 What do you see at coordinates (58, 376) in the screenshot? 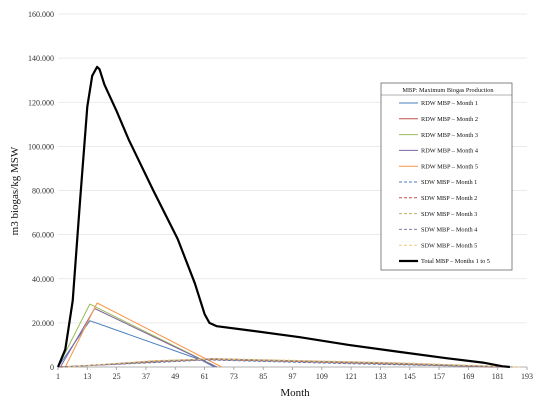
I see `x-tick-label: 1` at bounding box center [58, 376].